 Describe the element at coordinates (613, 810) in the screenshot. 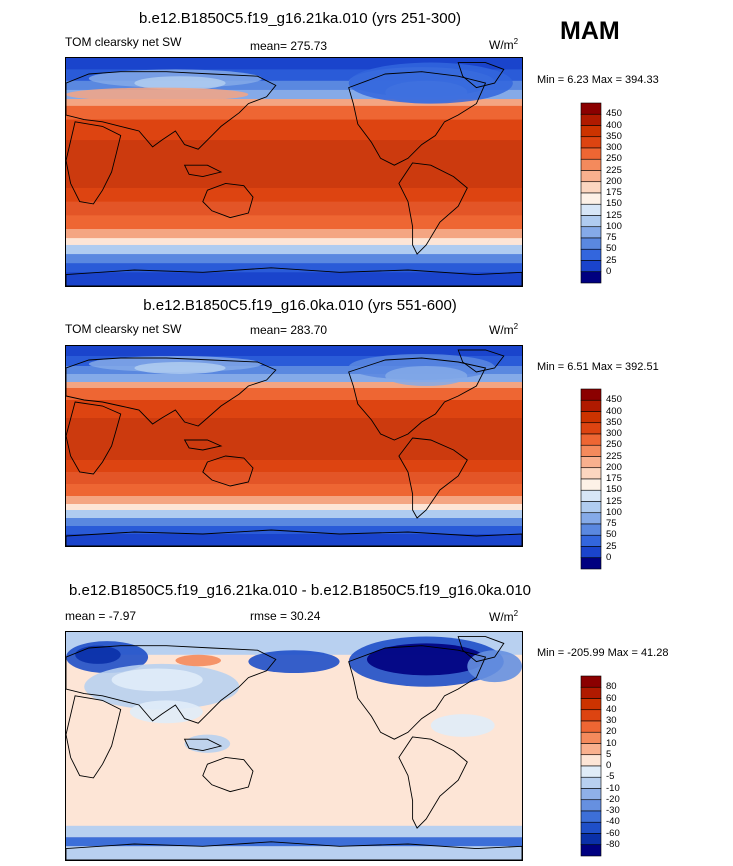

I see `colorbar-tick-label: -30` at that location.